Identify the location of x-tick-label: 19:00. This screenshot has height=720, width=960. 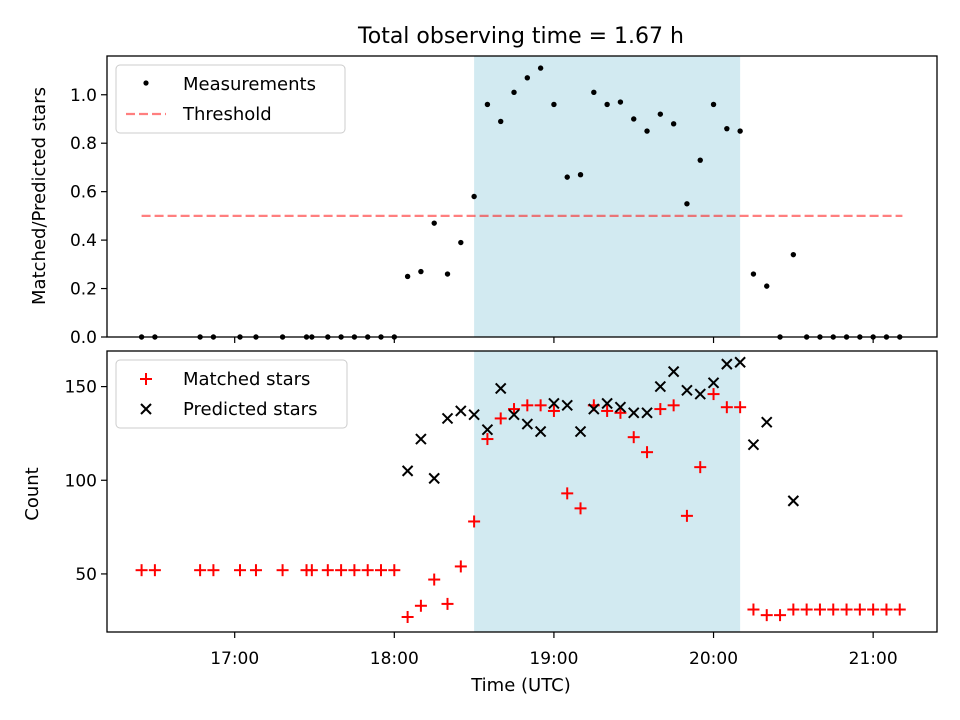
(553, 659).